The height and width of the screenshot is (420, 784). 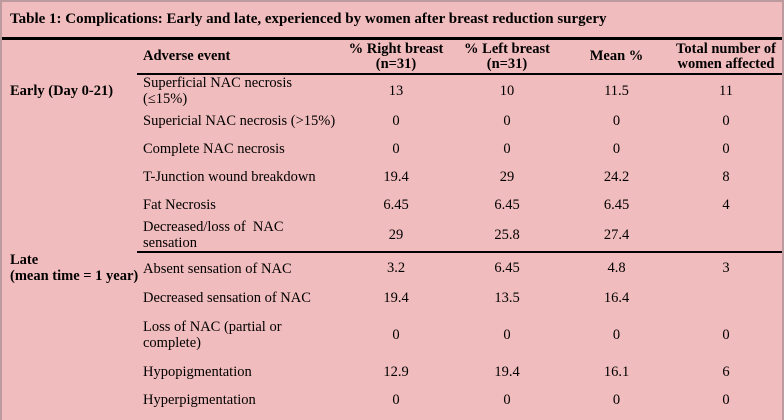 What do you see at coordinates (229, 177) in the screenshot?
I see `adverse-event-cell: T-Junction wound breakdown` at bounding box center [229, 177].